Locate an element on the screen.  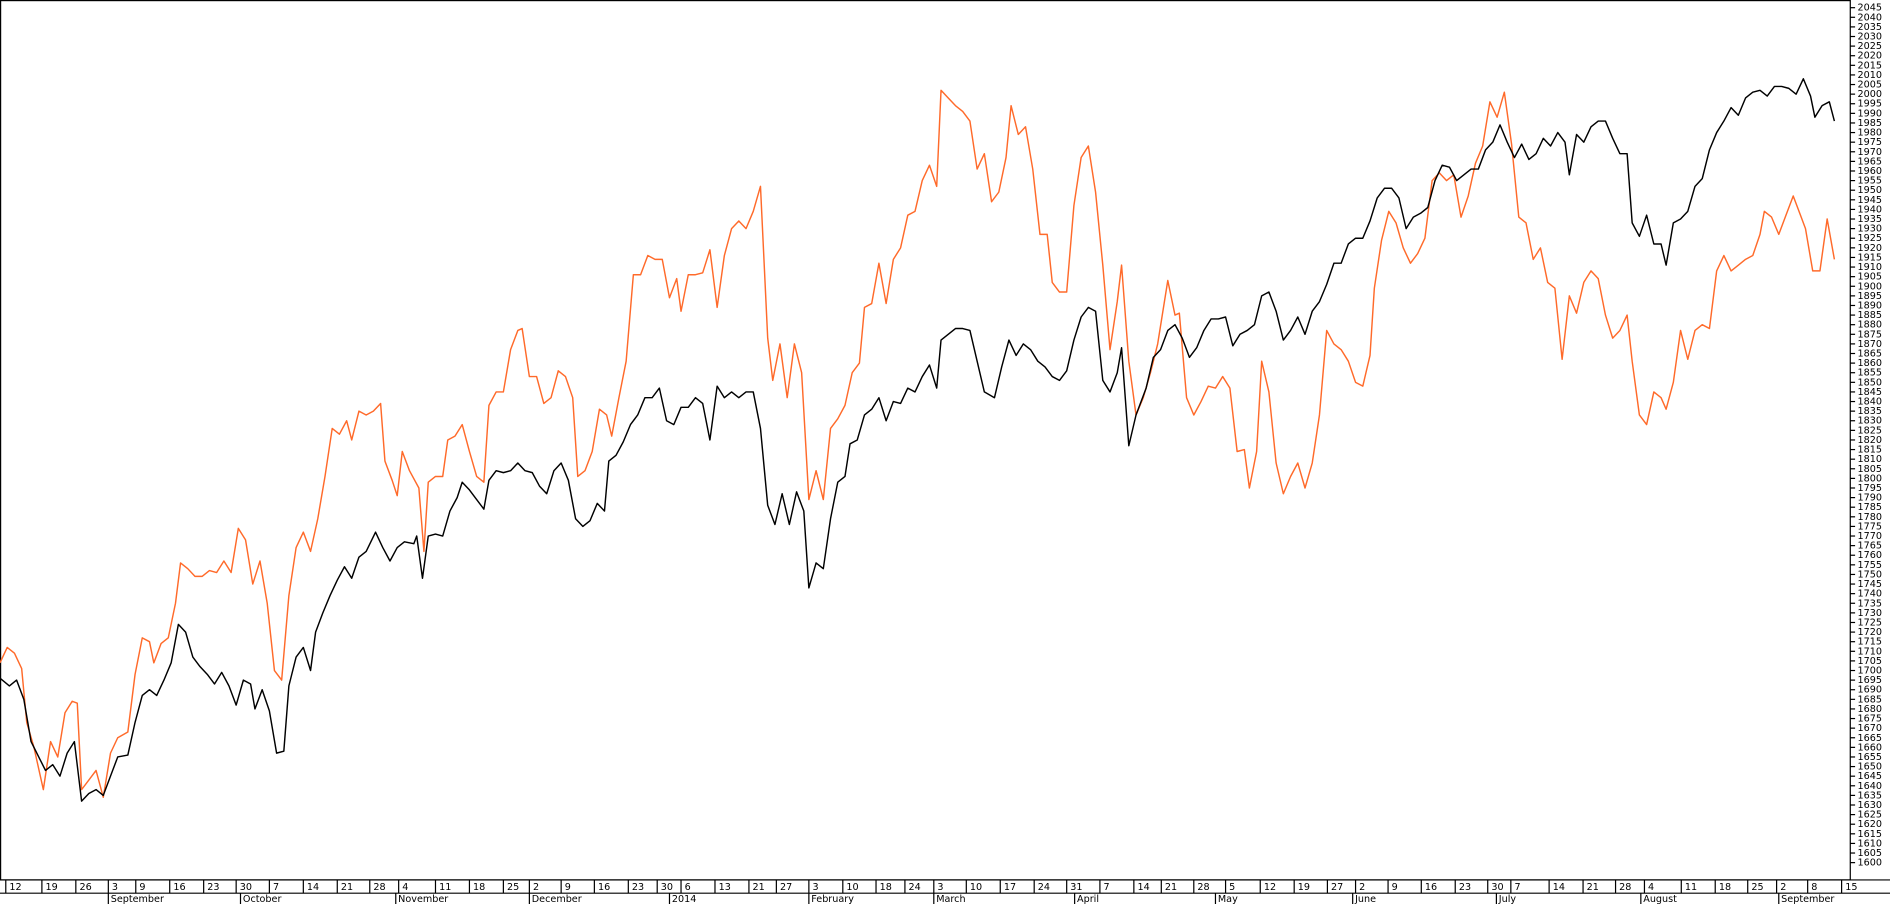
y-tick-label: 1755 is located at coordinates (1869, 565).